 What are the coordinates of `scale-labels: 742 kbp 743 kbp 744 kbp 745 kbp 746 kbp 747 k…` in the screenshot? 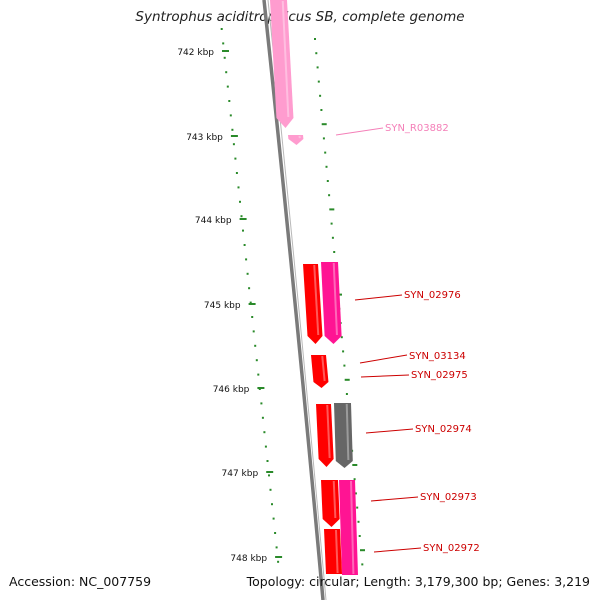 It's located at (222, 306).